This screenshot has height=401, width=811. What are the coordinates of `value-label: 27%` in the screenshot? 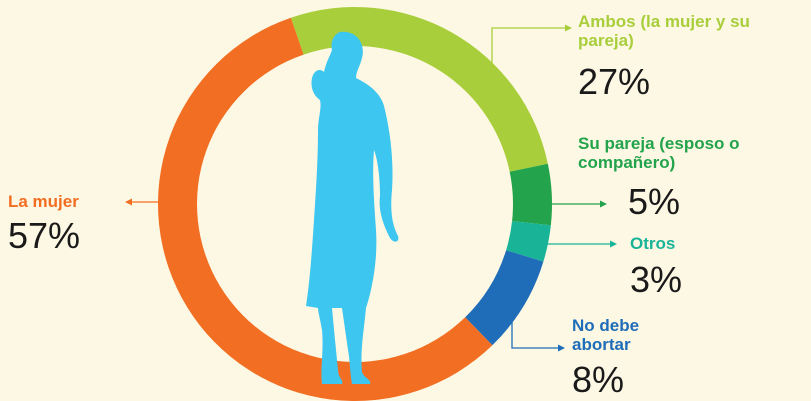 It's located at (614, 81).